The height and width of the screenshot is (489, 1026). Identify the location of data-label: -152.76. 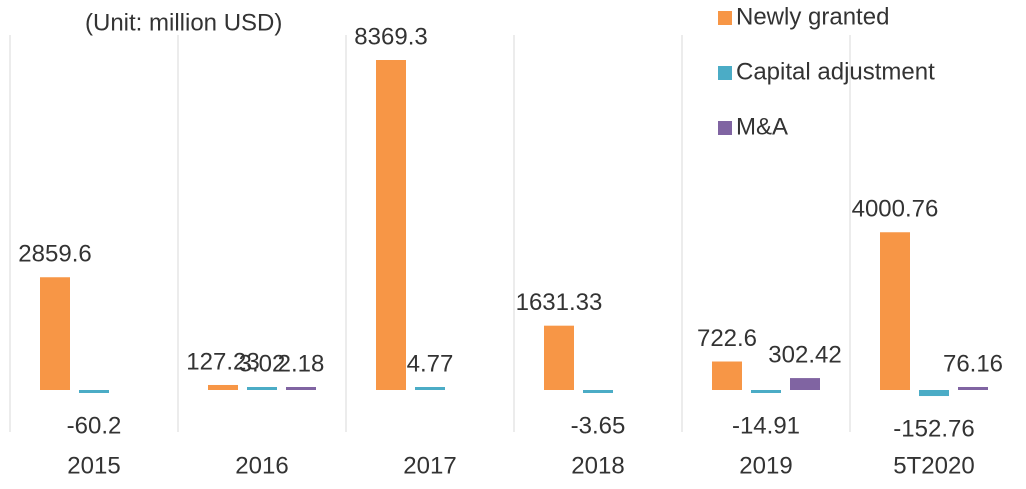
(933, 428).